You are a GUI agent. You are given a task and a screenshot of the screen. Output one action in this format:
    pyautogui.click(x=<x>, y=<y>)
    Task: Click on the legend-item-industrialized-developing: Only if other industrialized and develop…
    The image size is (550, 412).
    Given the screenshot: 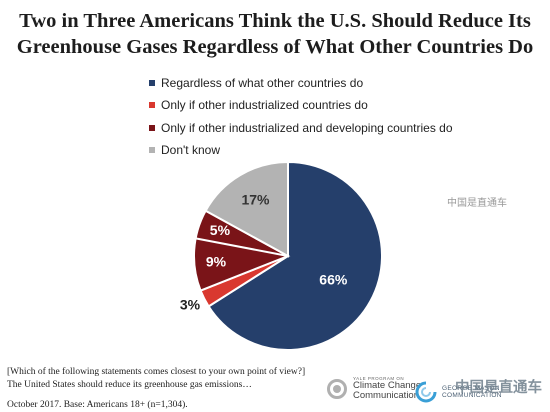 What is the action you would take?
    pyautogui.click(x=301, y=127)
    